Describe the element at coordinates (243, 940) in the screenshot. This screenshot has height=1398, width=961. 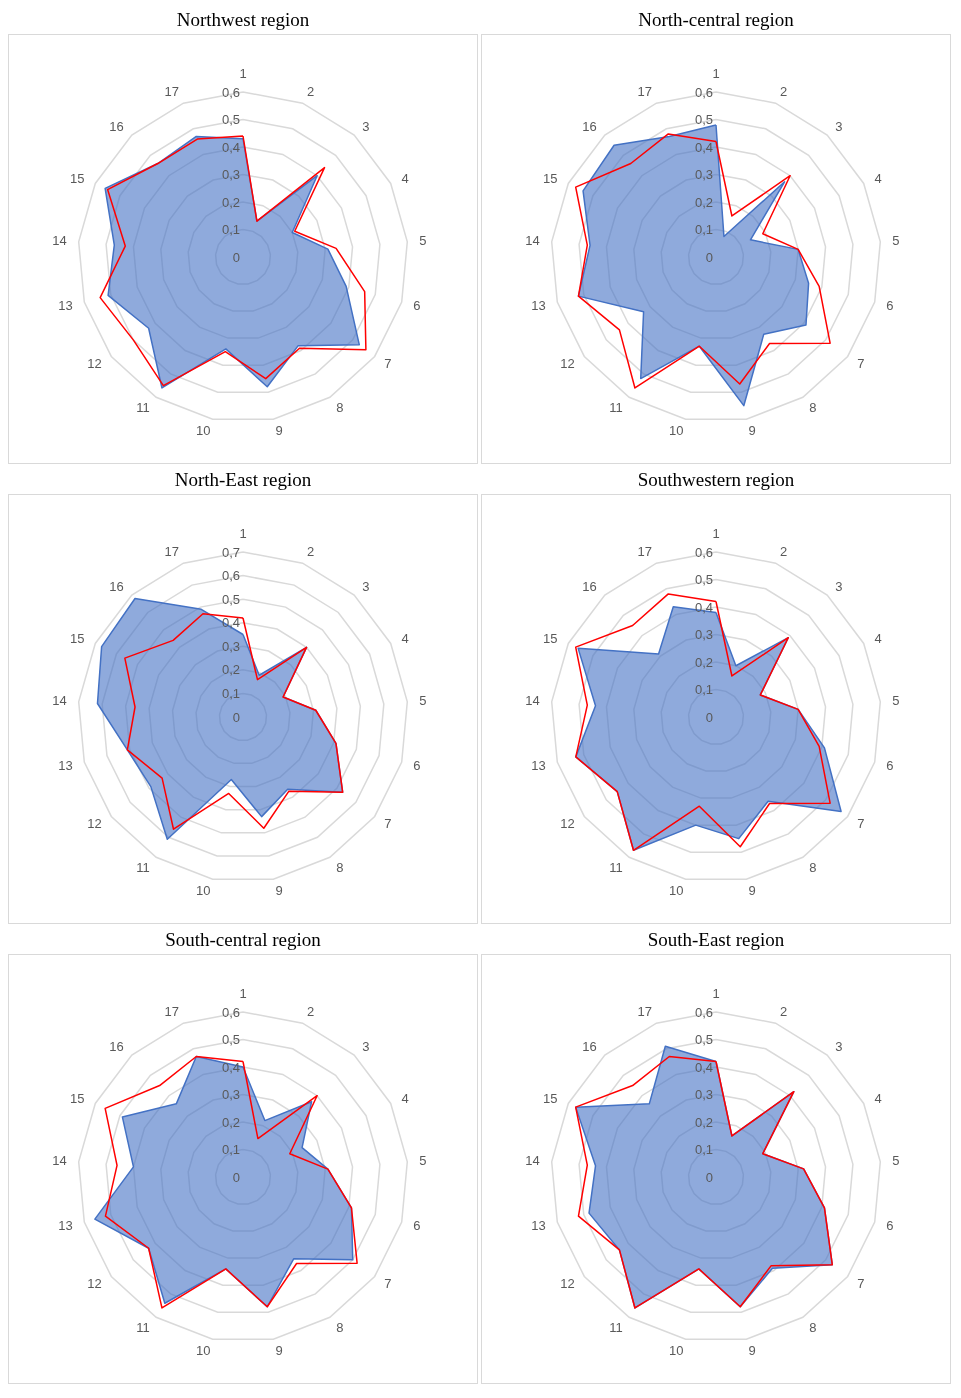
I see `chart-title: South-central region` at that location.